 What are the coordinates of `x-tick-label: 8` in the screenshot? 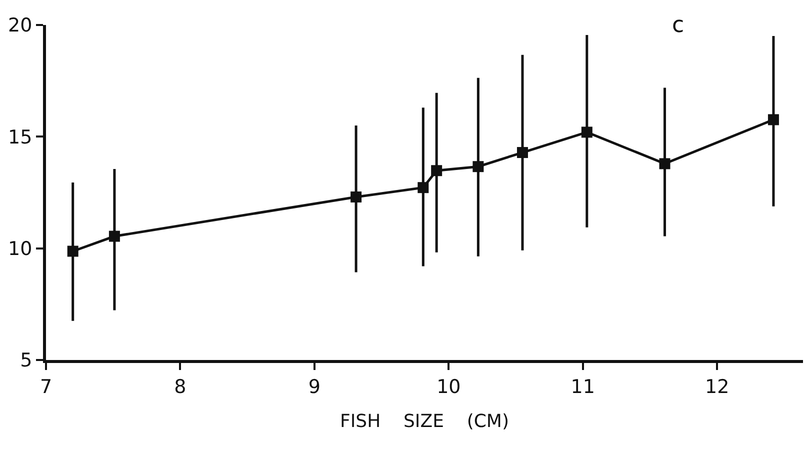 It's located at (180, 387).